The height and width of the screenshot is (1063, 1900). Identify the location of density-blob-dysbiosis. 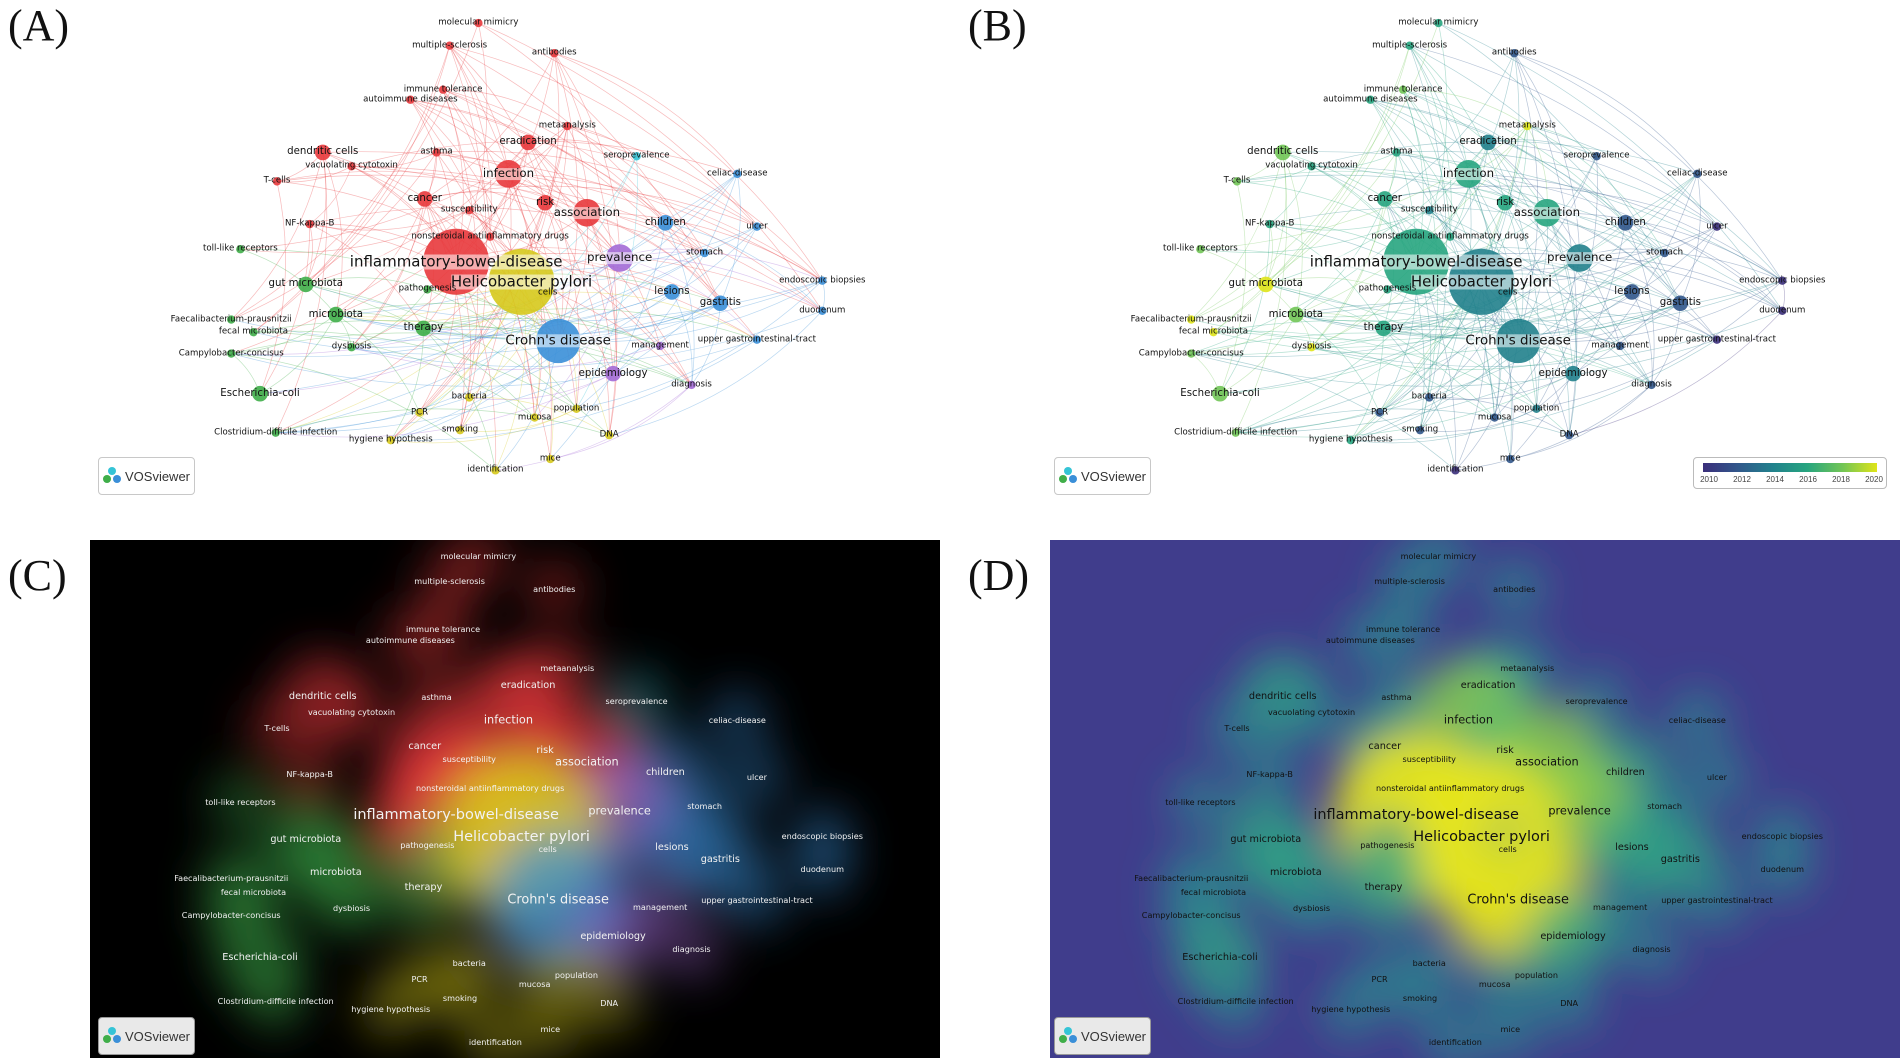
(1311, 908).